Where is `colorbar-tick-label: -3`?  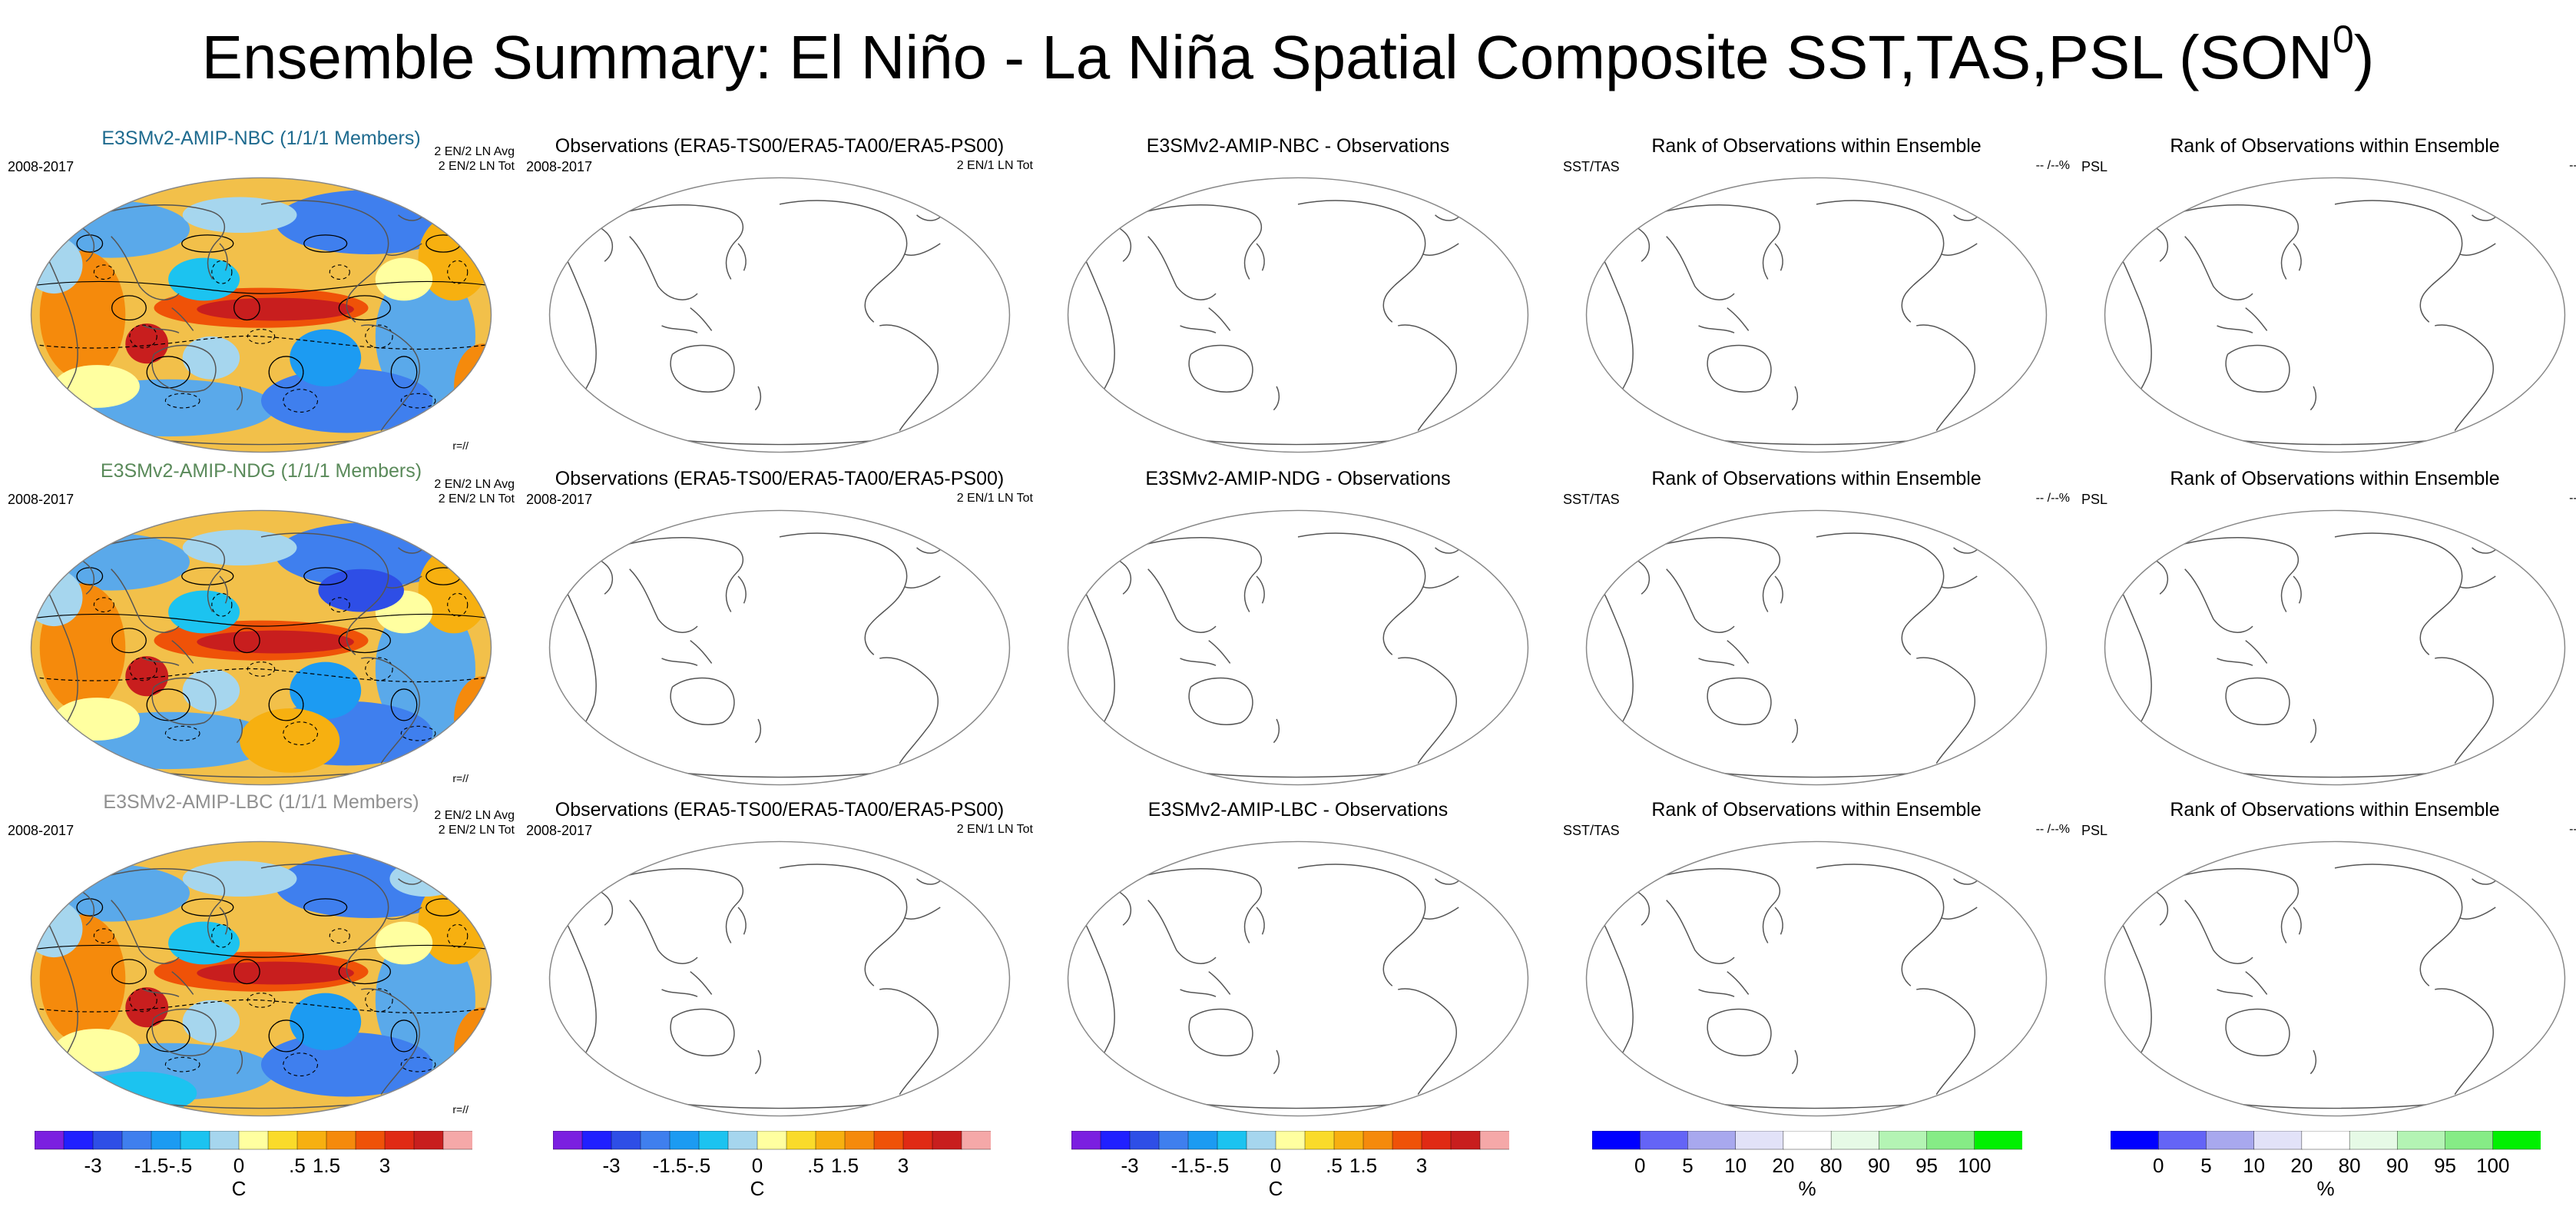
colorbar-tick-label: -3 is located at coordinates (611, 1165).